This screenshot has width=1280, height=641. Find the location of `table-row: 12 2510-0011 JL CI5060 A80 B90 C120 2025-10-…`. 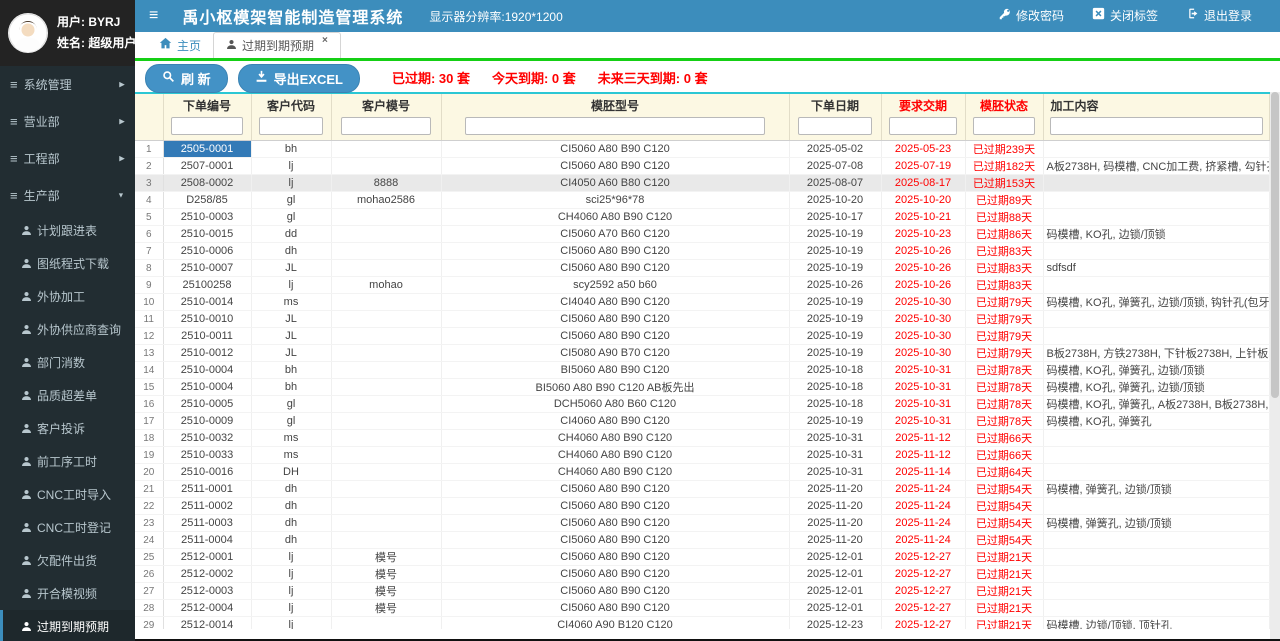

table-row: 12 2510-0011 JL CI5060 A80 B90 C120 2025-10-… is located at coordinates (702, 336).